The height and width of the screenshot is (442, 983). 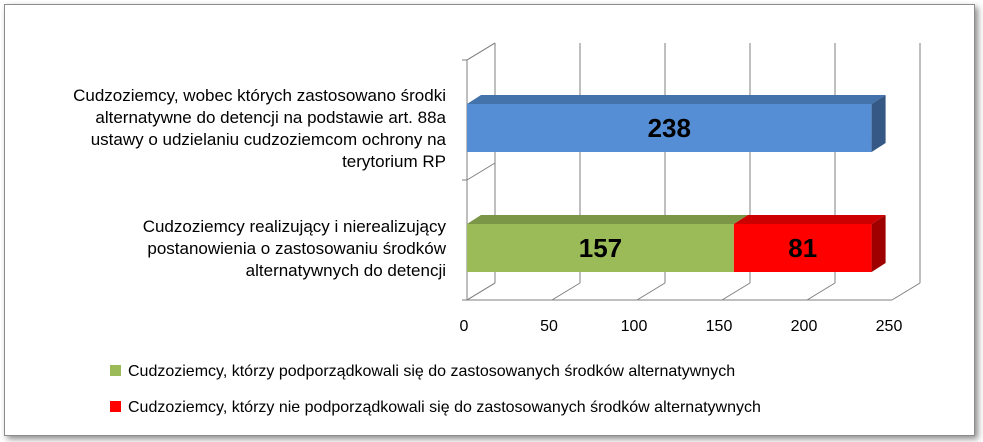 I want to click on x-tick-label: 200, so click(x=804, y=326).